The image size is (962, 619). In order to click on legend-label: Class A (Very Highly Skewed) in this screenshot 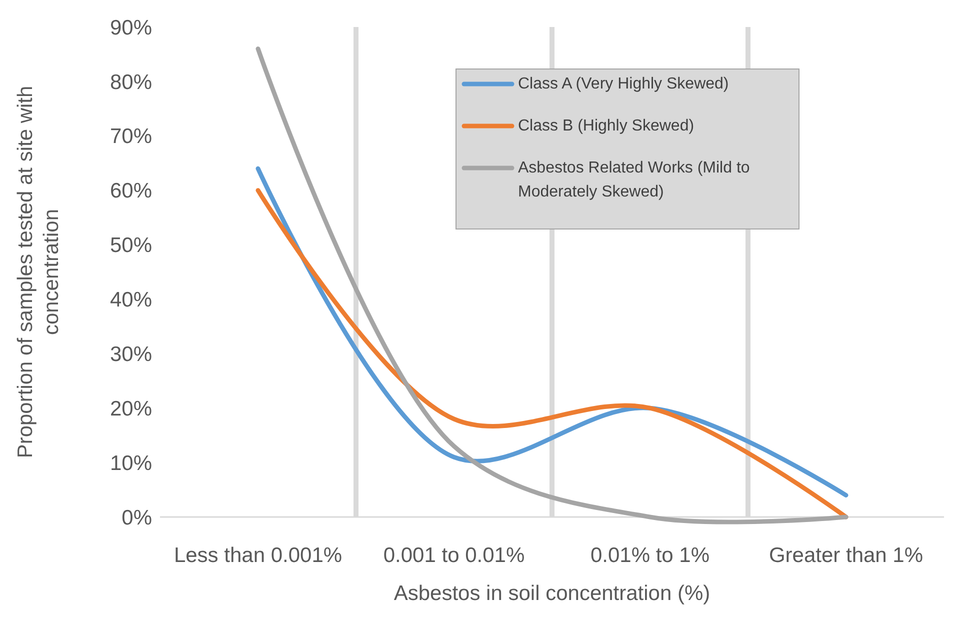, I will do `click(623, 84)`.